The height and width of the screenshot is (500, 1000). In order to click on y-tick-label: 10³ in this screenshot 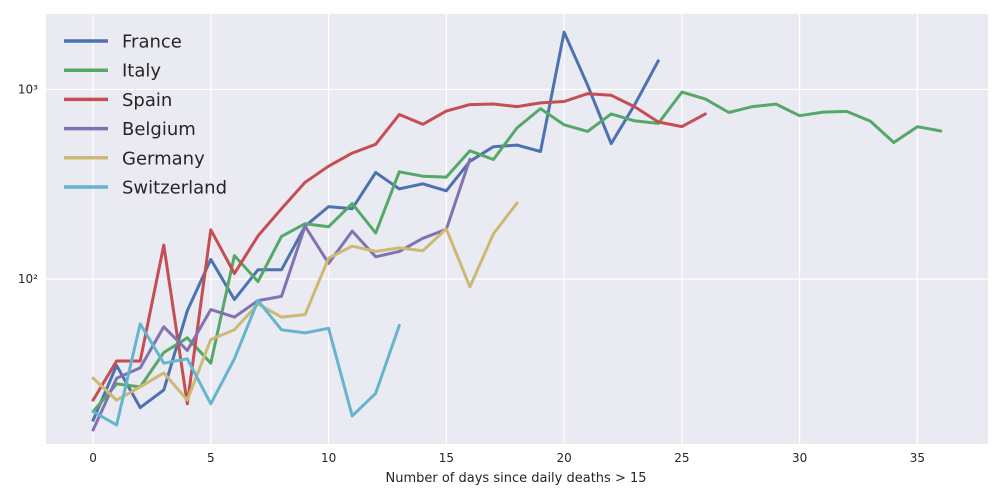, I will do `click(28, 89)`.